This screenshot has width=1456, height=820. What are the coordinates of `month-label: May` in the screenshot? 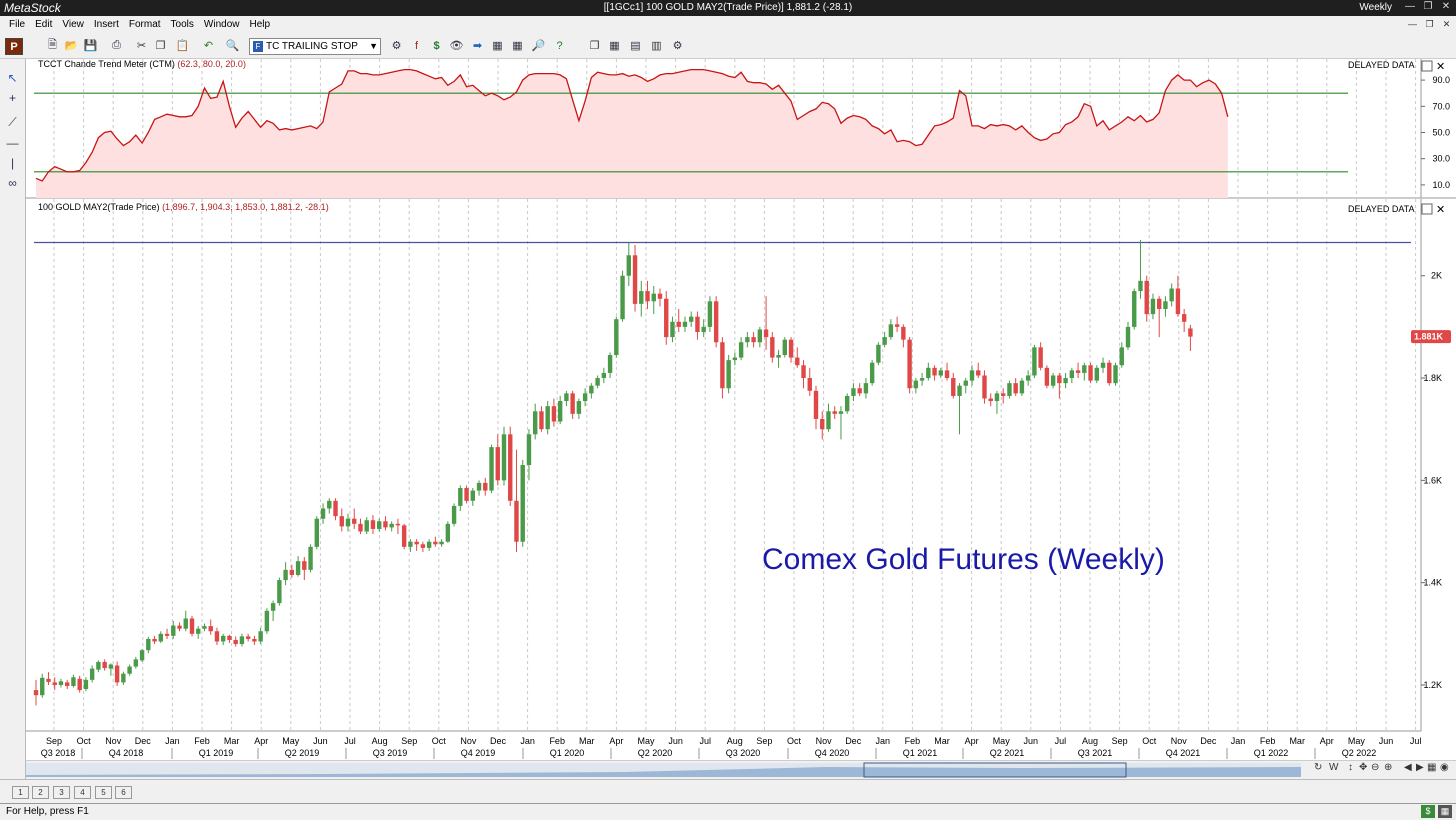 It's located at (291, 741).